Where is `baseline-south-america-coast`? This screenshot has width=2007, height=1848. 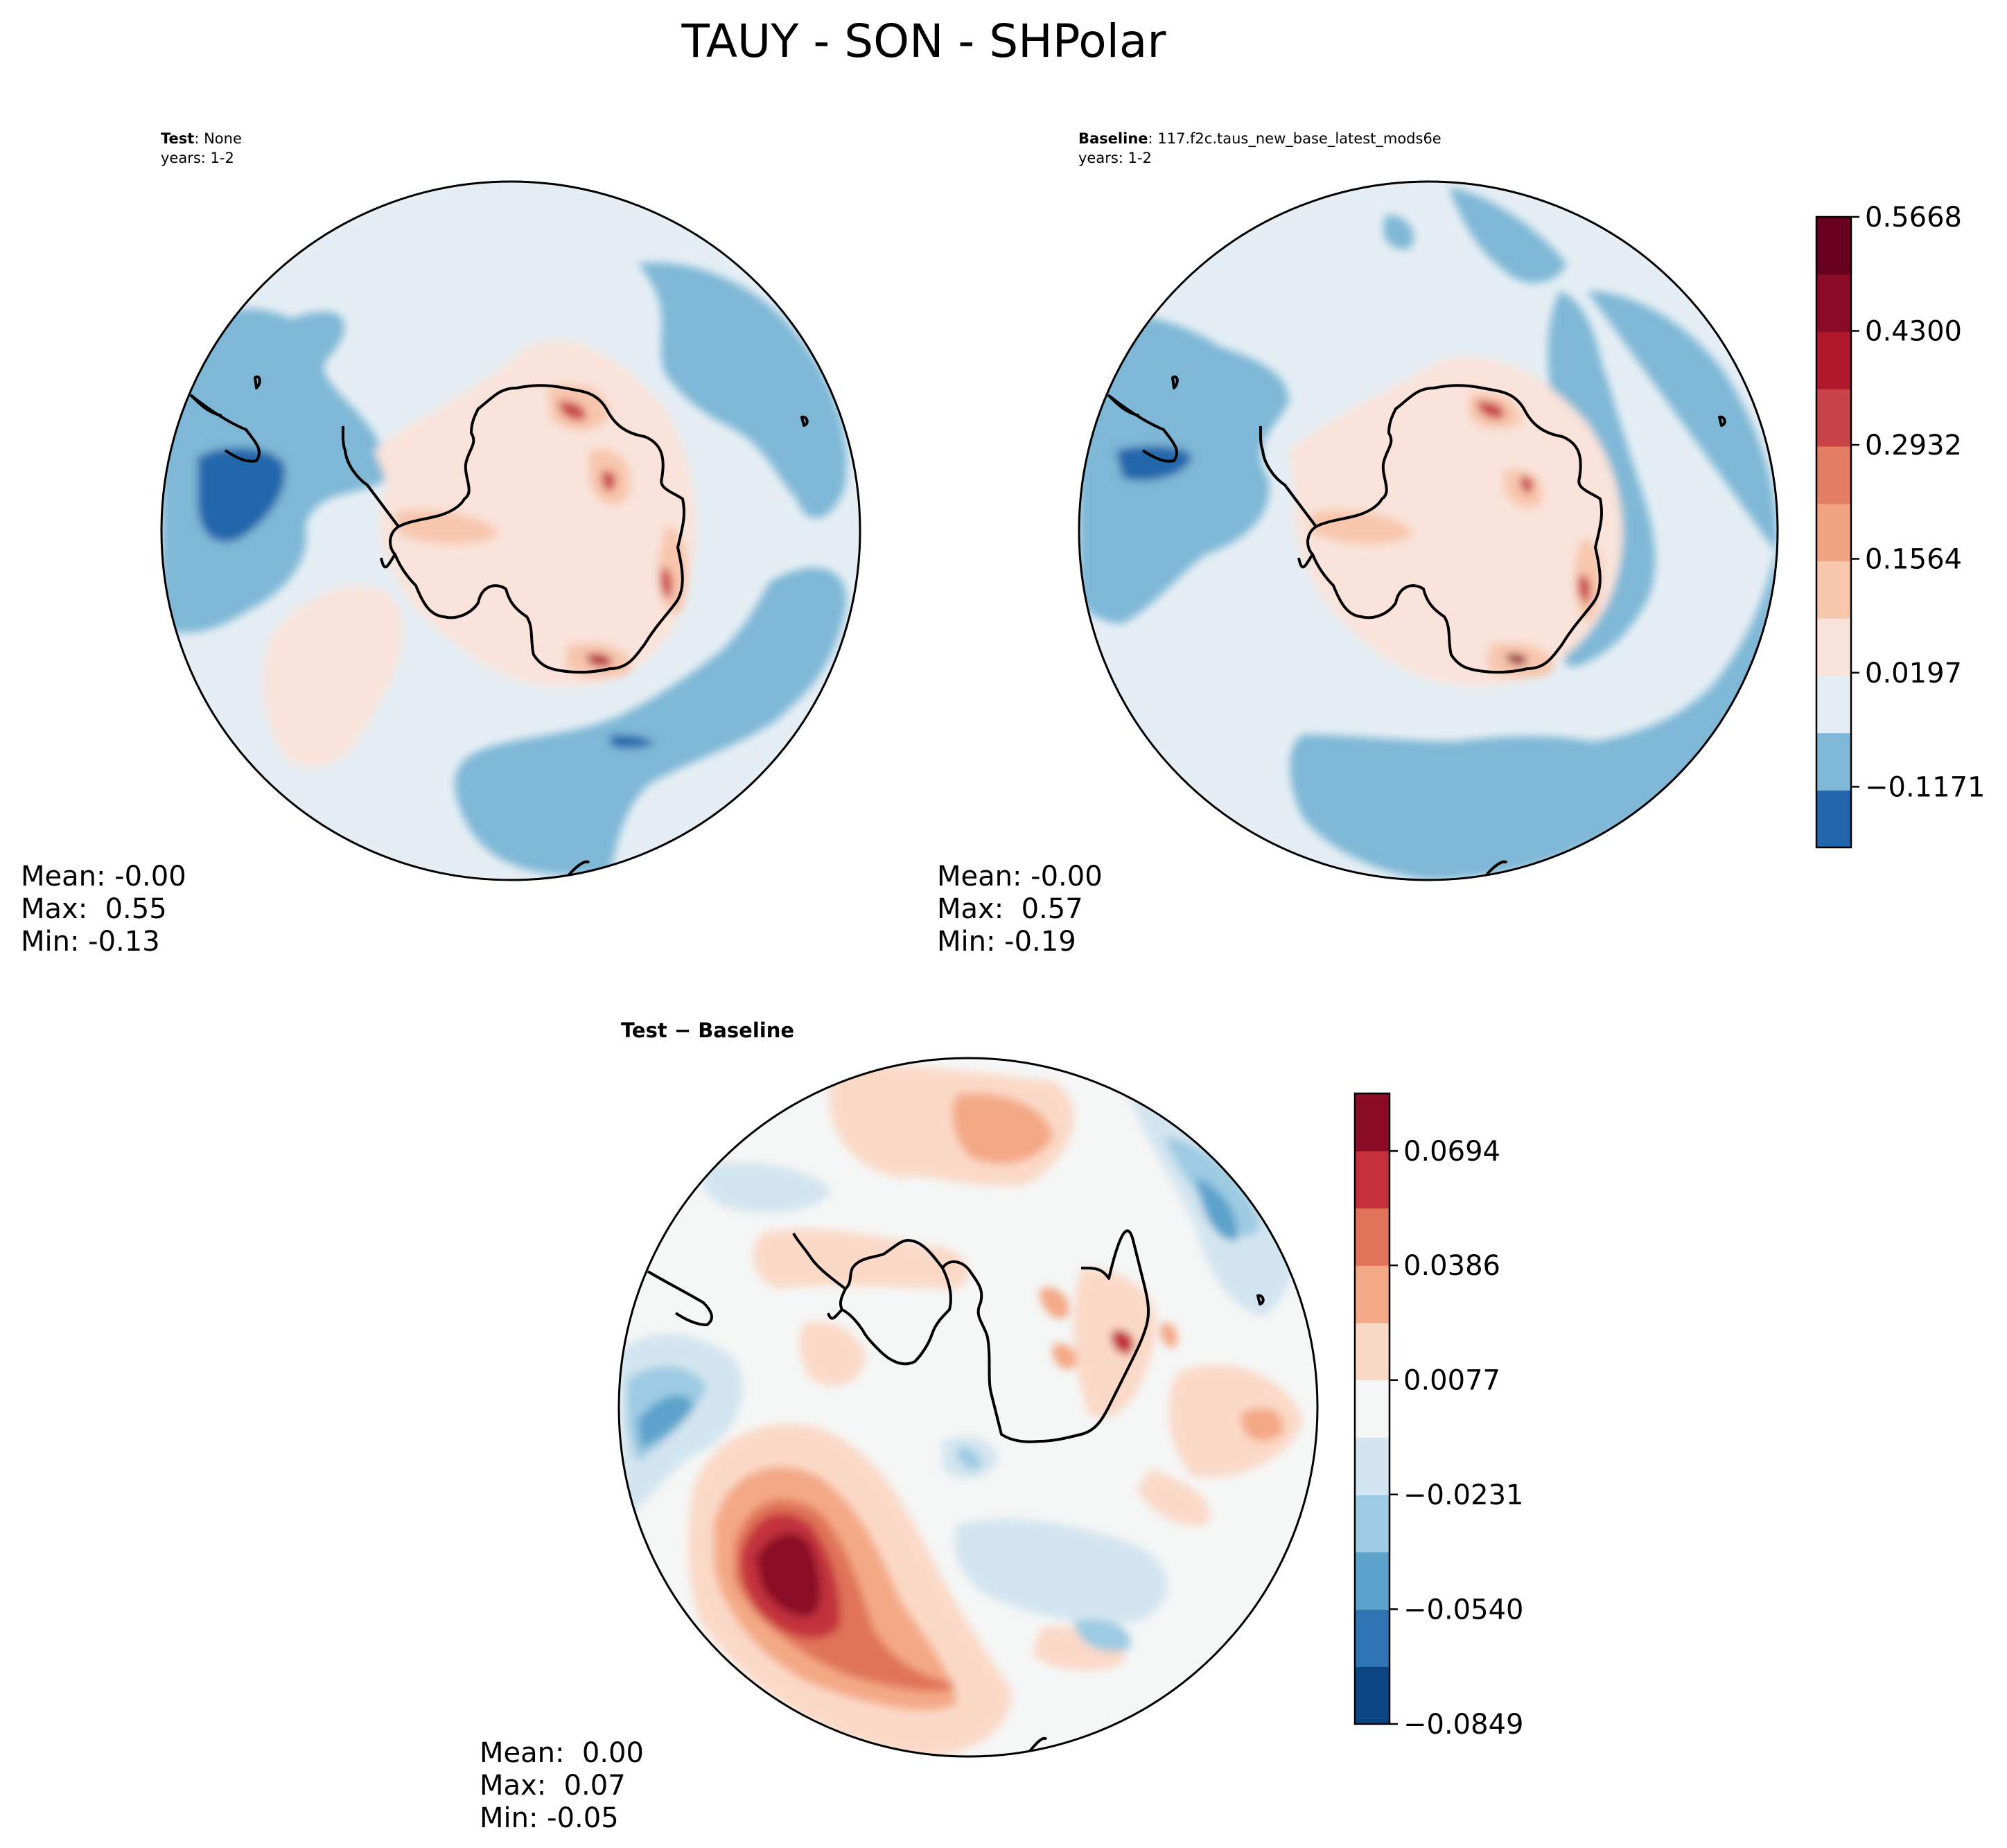
baseline-south-america-coast is located at coordinates (1142, 428).